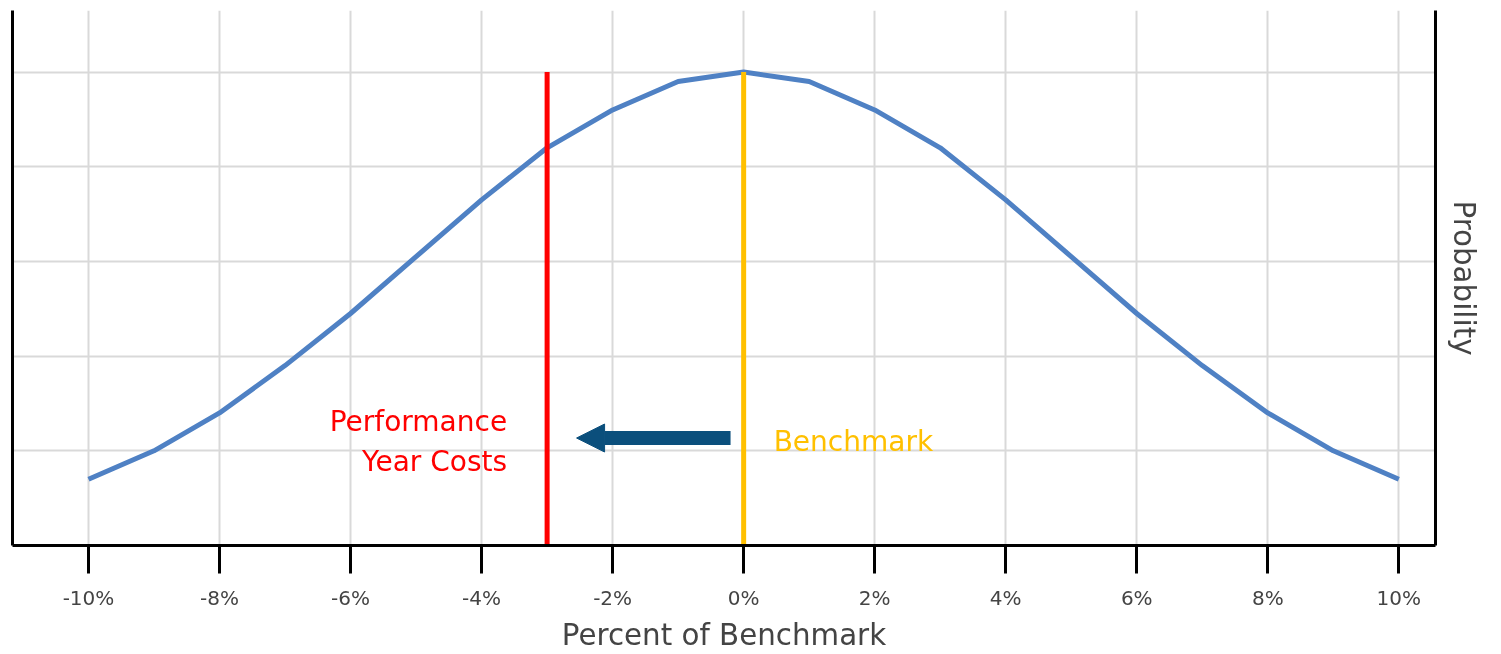 This screenshot has height=654, width=1501. Describe the element at coordinates (613, 597) in the screenshot. I see `x-tick-label: -2%` at that location.